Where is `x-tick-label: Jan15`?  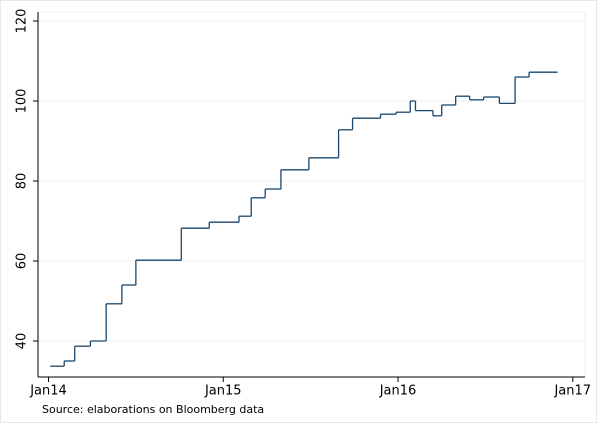 x-tick-label: Jan15 is located at coordinates (223, 391).